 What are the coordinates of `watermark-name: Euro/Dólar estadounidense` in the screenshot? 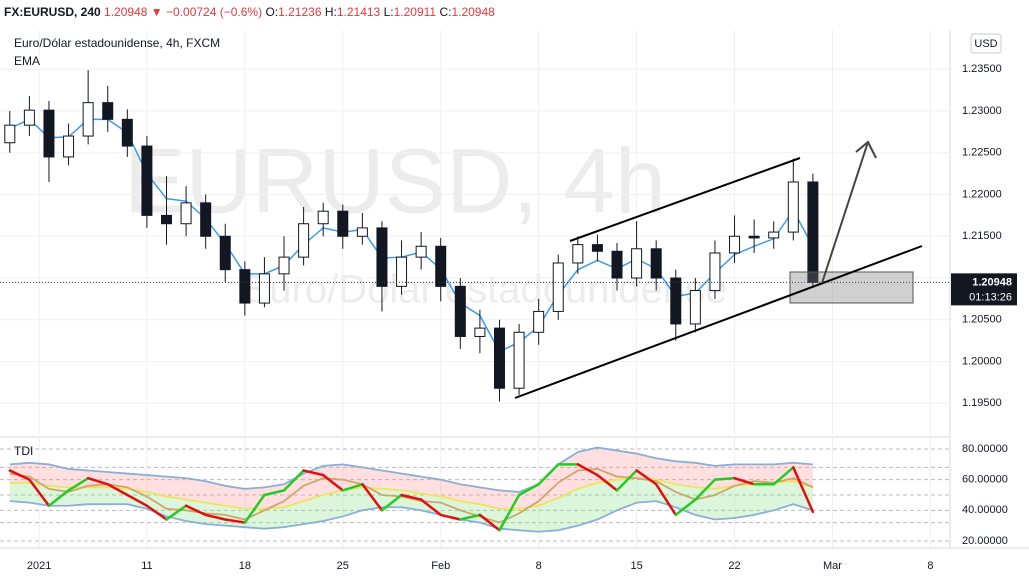 It's located at (485, 290).